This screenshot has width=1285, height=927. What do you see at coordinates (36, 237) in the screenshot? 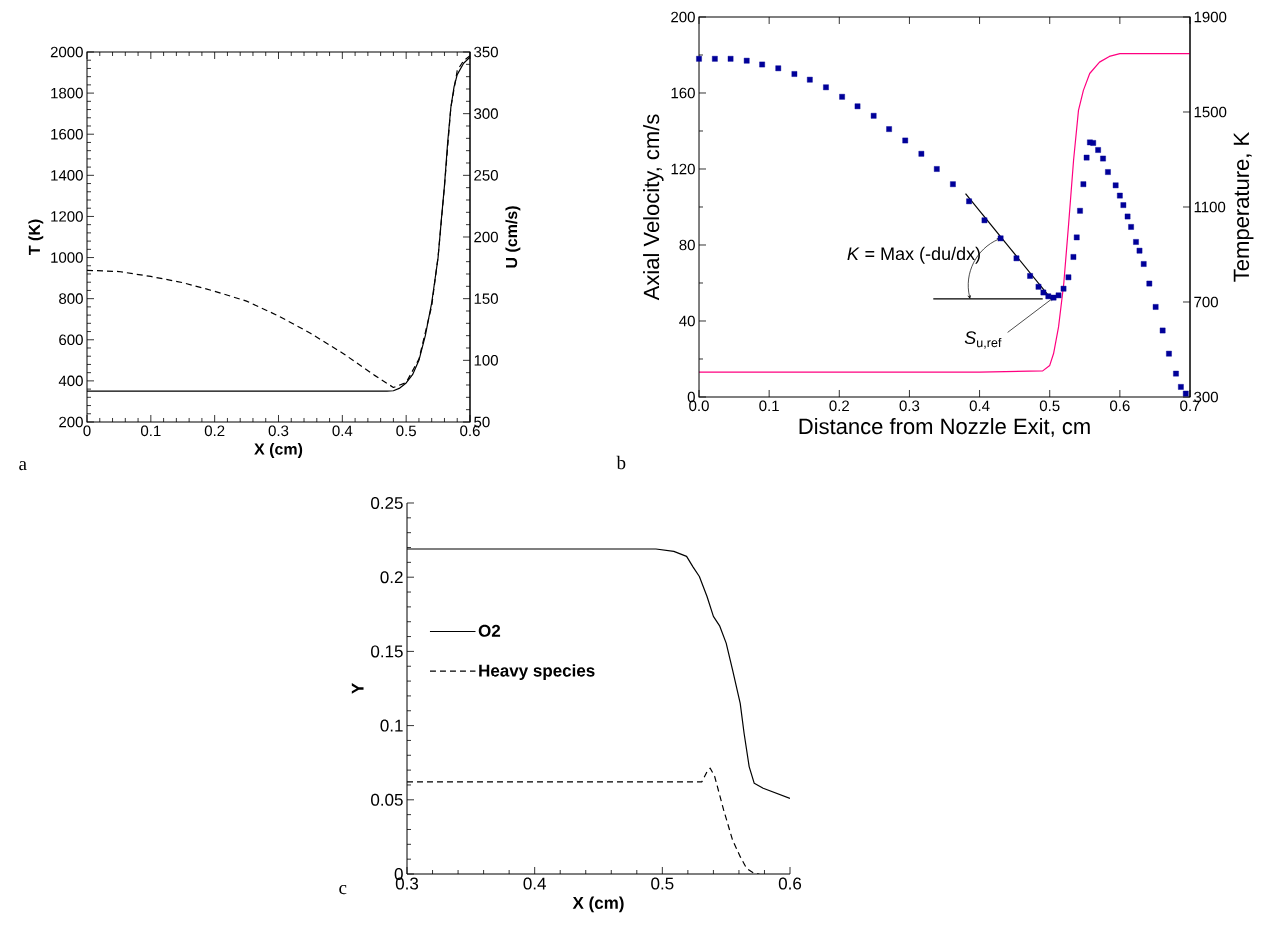
I see `y-axis-title: T (K)` at bounding box center [36, 237].